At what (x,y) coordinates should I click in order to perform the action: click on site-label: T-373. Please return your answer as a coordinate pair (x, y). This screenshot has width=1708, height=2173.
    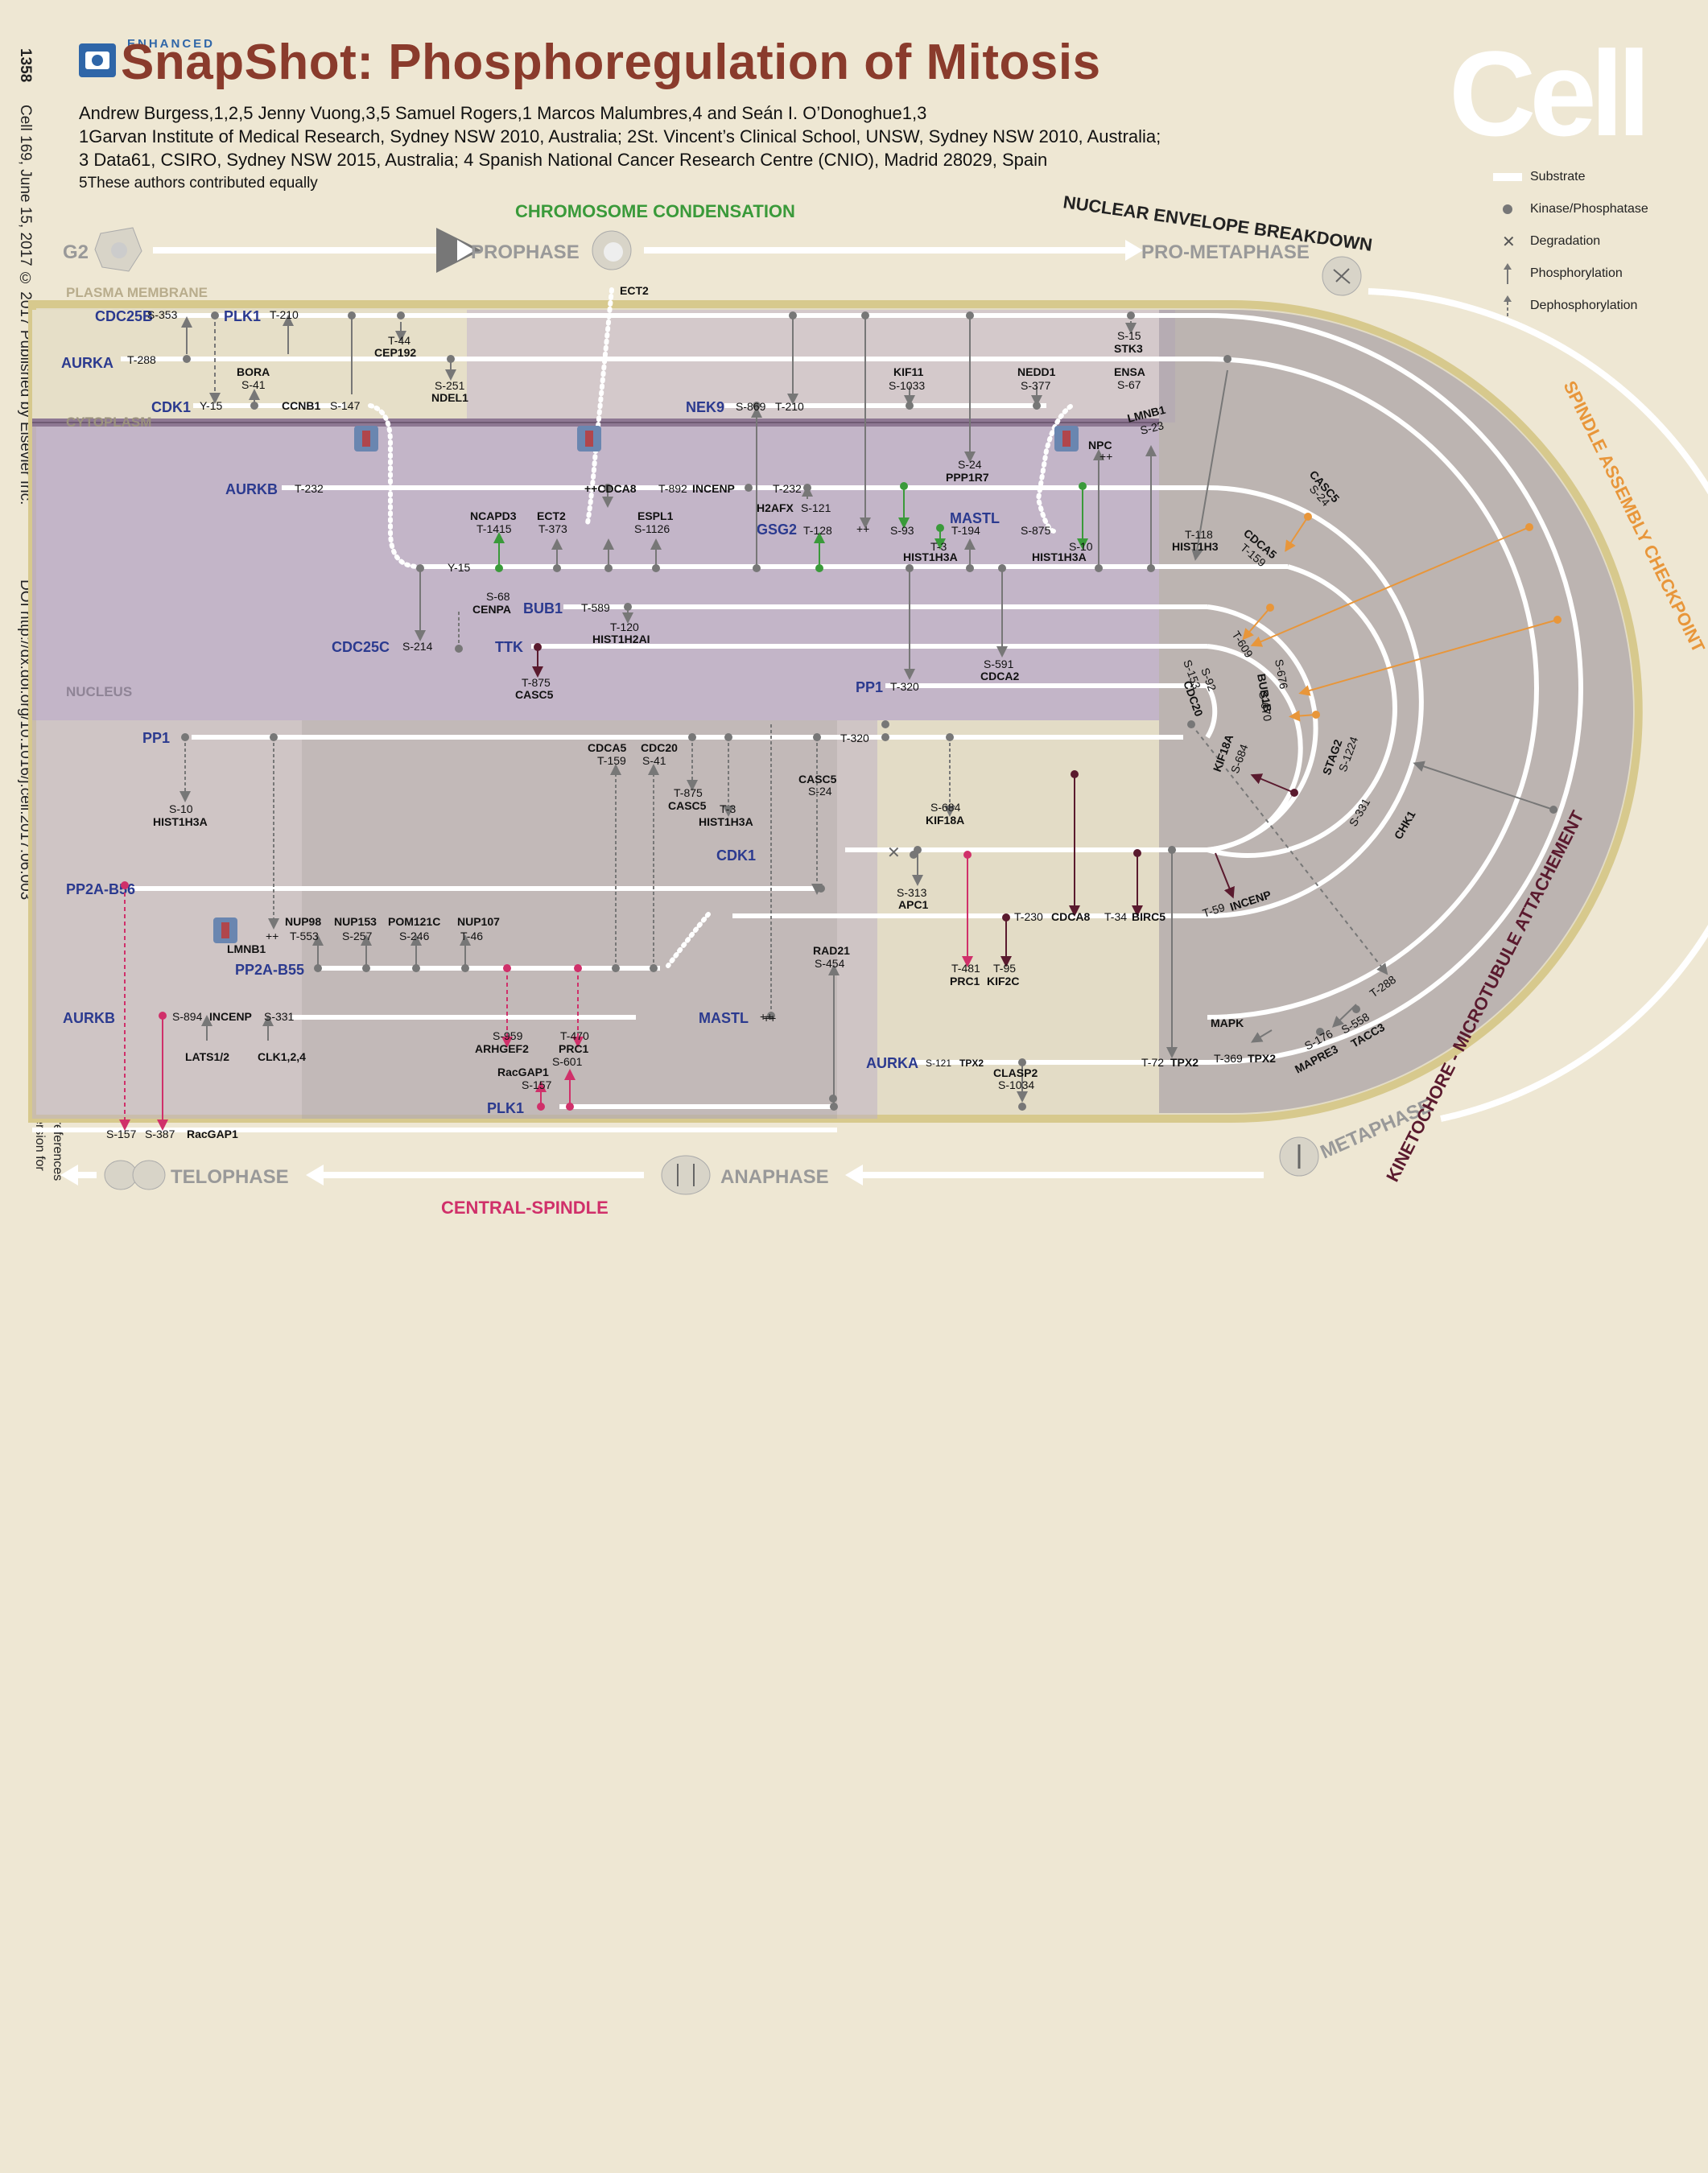
    Looking at the image, I should click on (552, 528).